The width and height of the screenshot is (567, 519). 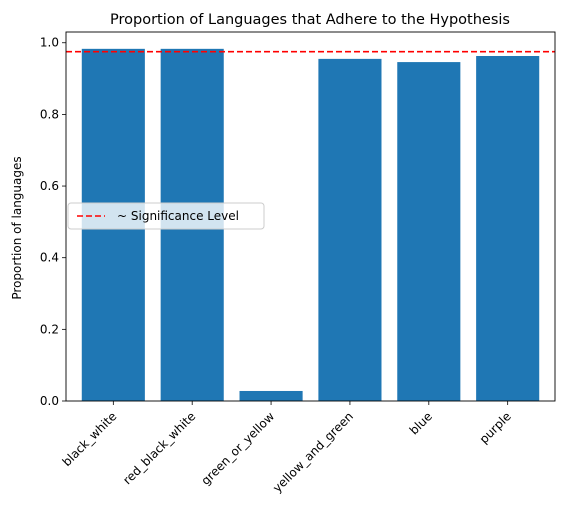 I want to click on y-tick-label: 0.2, so click(x=49, y=329).